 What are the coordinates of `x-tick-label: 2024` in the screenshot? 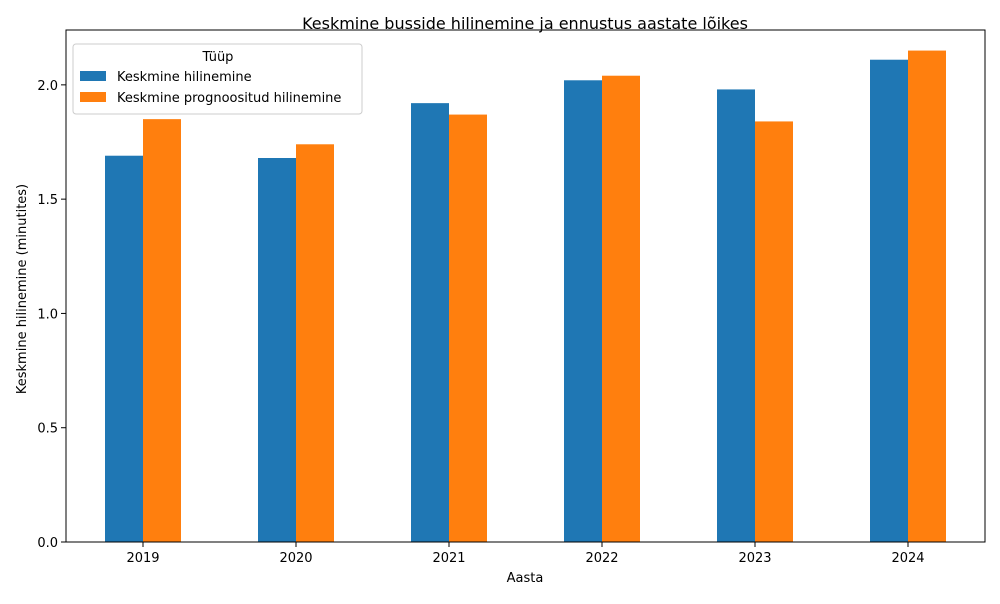 It's located at (907, 558).